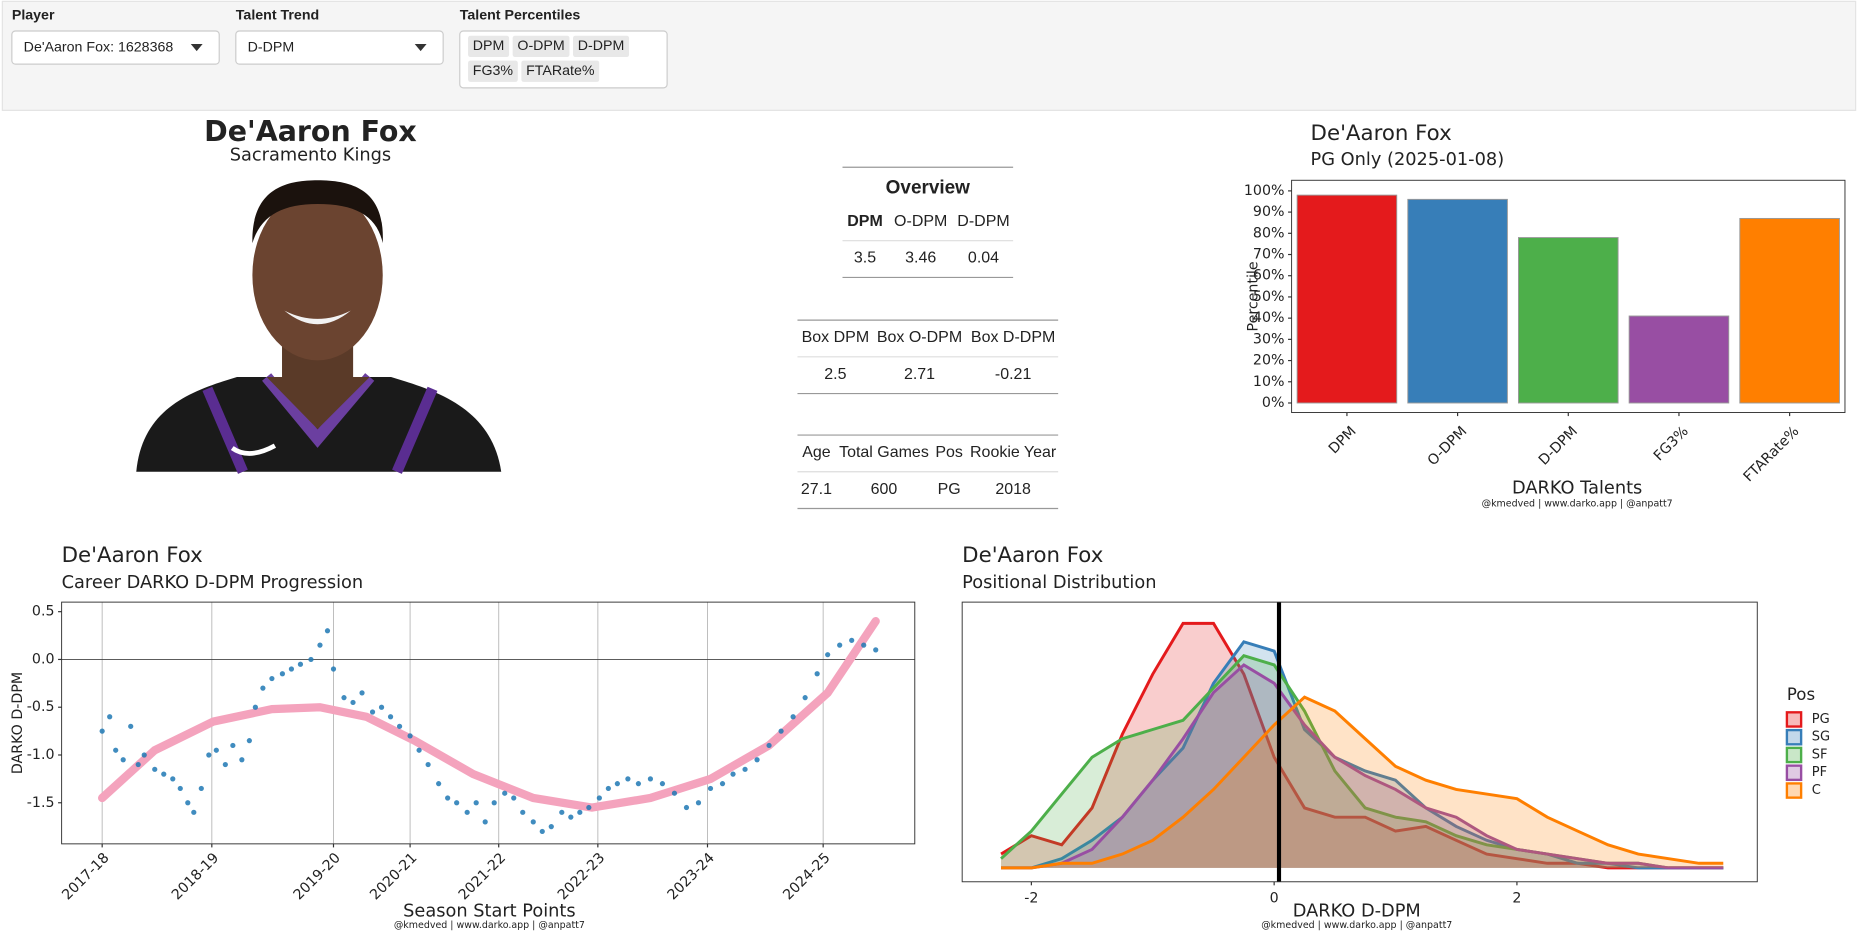 The width and height of the screenshot is (1858, 940). Describe the element at coordinates (920, 258) in the screenshot. I see `table-cell: 3.46` at that location.